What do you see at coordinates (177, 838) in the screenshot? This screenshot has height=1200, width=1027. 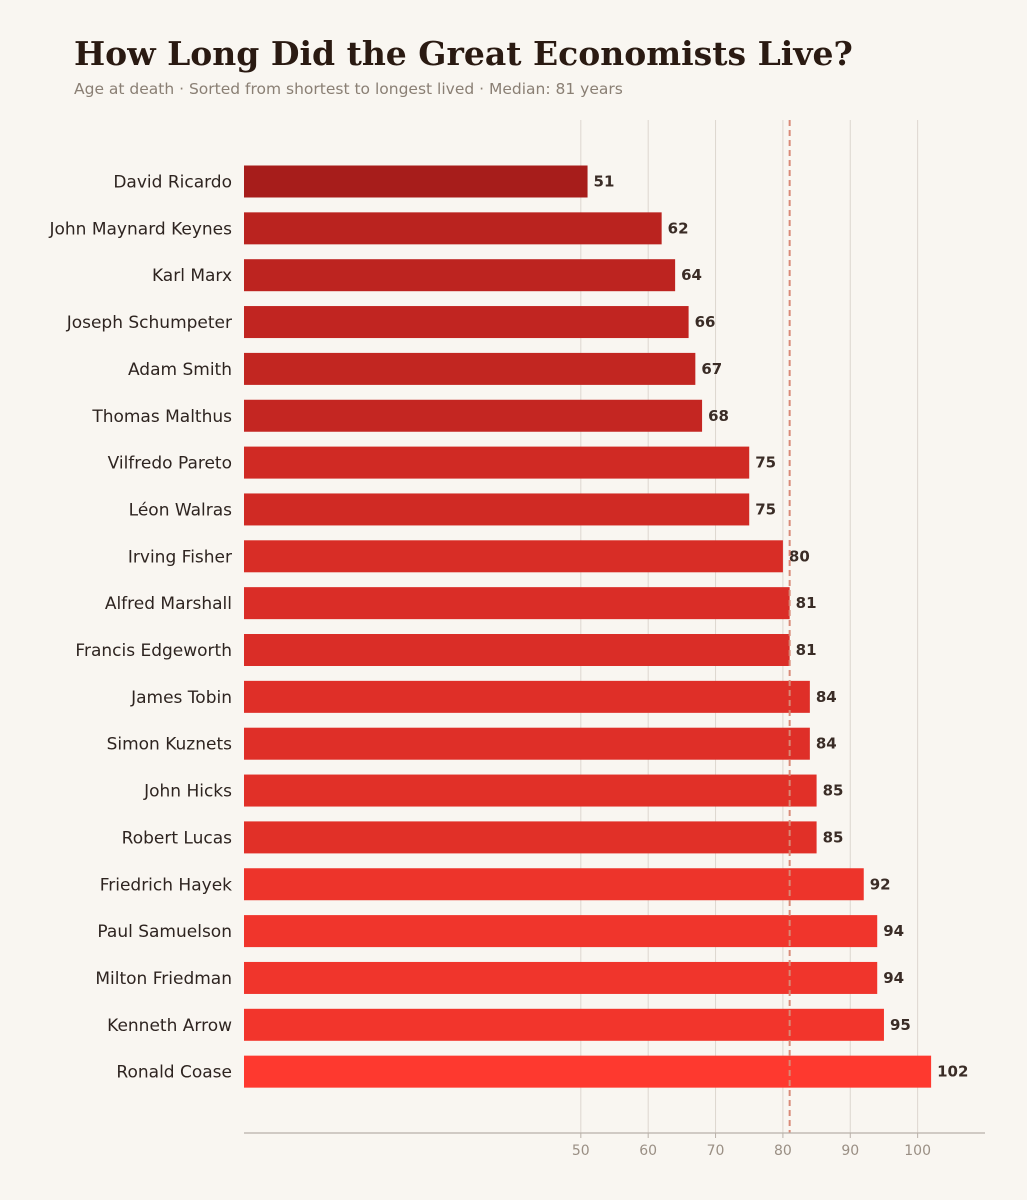 I see `category-label: Robert Lucas` at bounding box center [177, 838].